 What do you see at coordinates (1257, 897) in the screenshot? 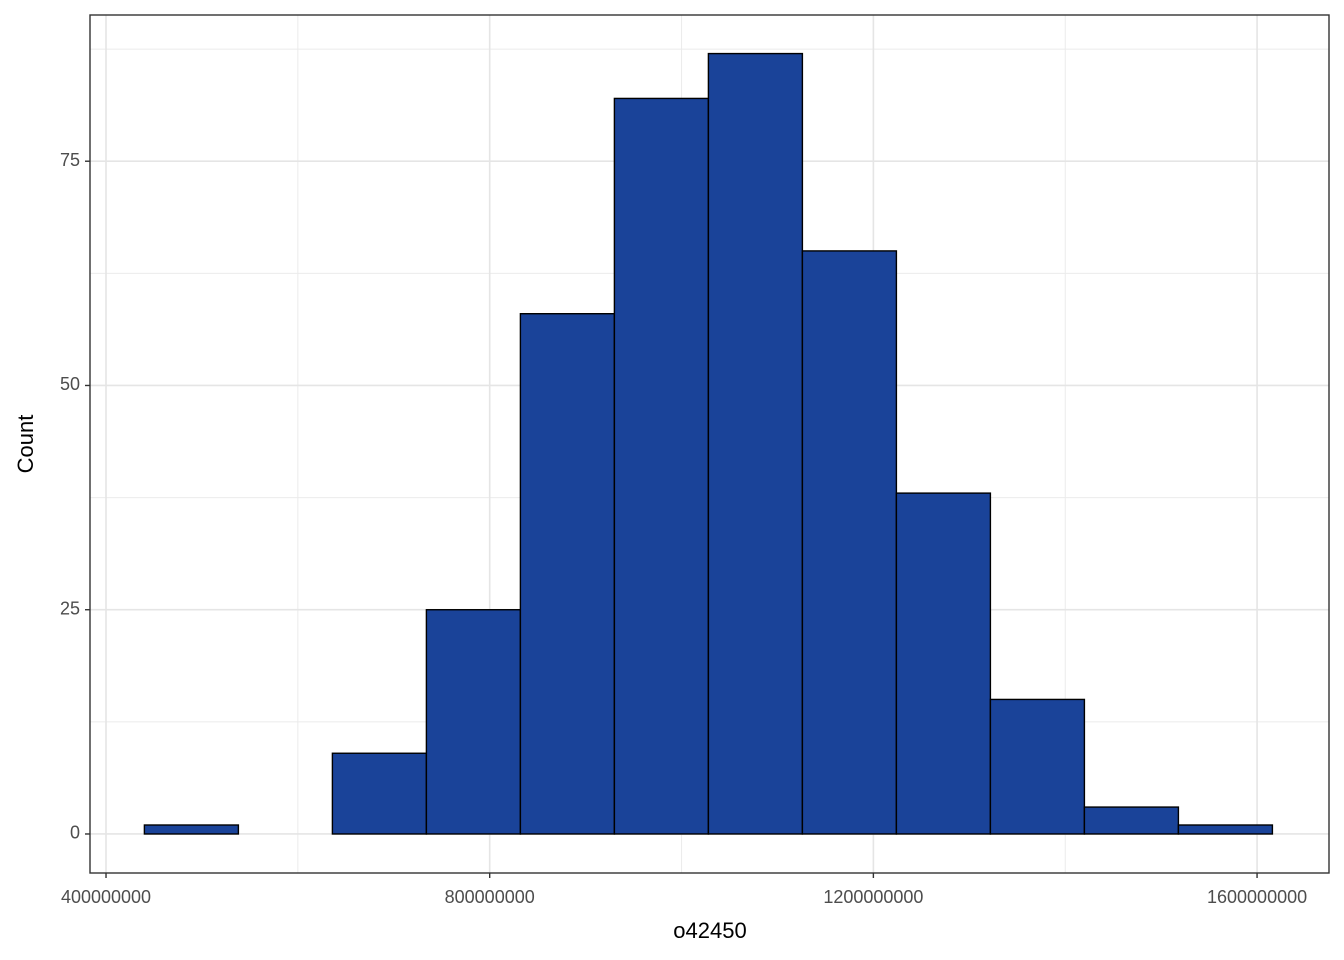
I see `x-tick-label: 1600000000` at bounding box center [1257, 897].